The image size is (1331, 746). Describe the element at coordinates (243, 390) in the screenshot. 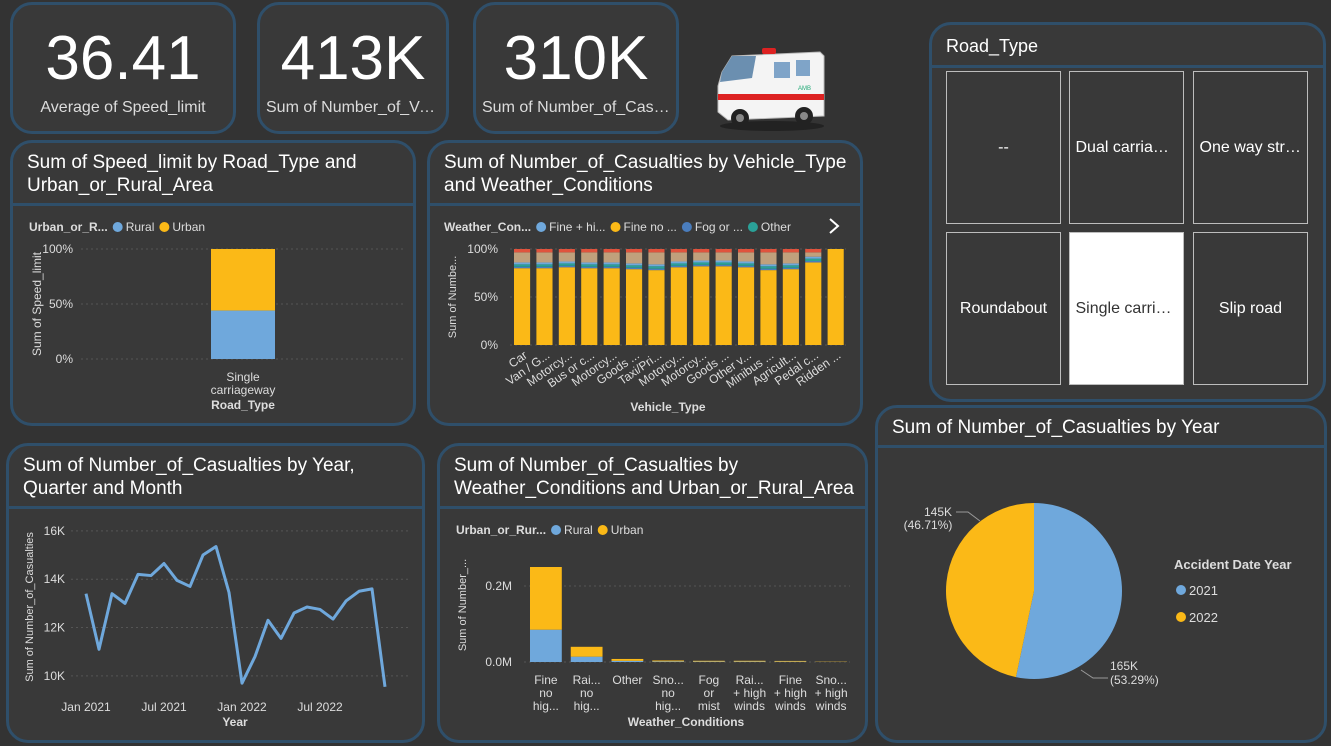

I see `x-tick-label: carriageway` at that location.